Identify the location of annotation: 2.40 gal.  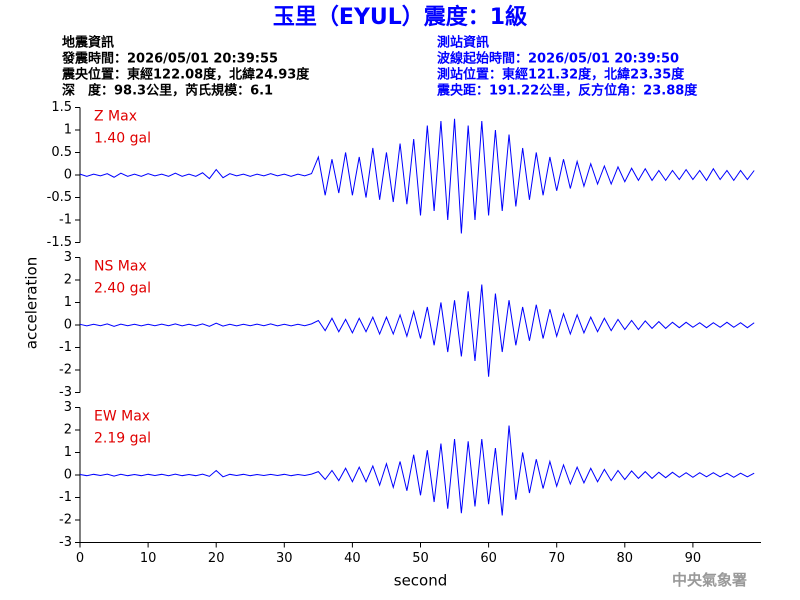
(122, 289).